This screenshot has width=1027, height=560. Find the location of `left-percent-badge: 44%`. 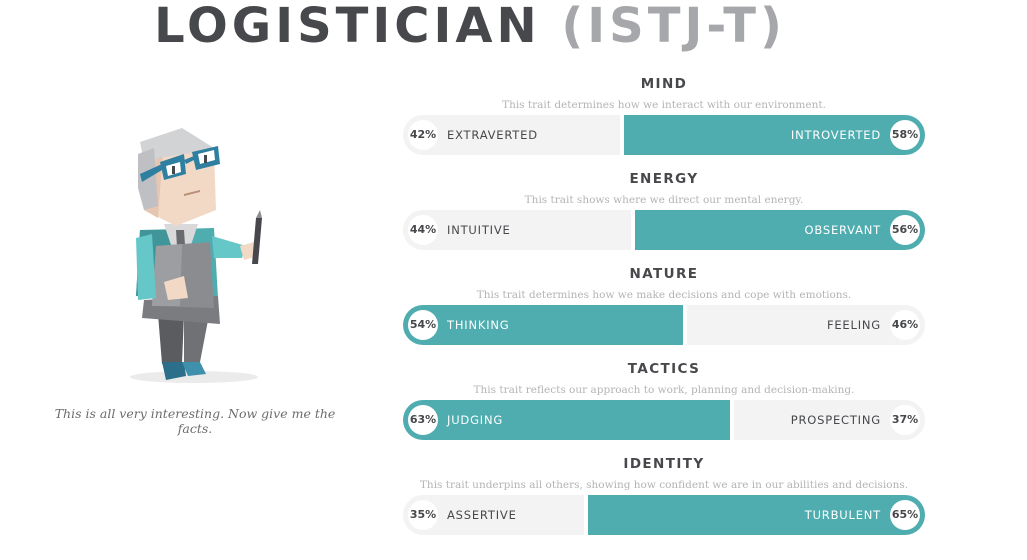

left-percent-badge: 44% is located at coordinates (423, 230).